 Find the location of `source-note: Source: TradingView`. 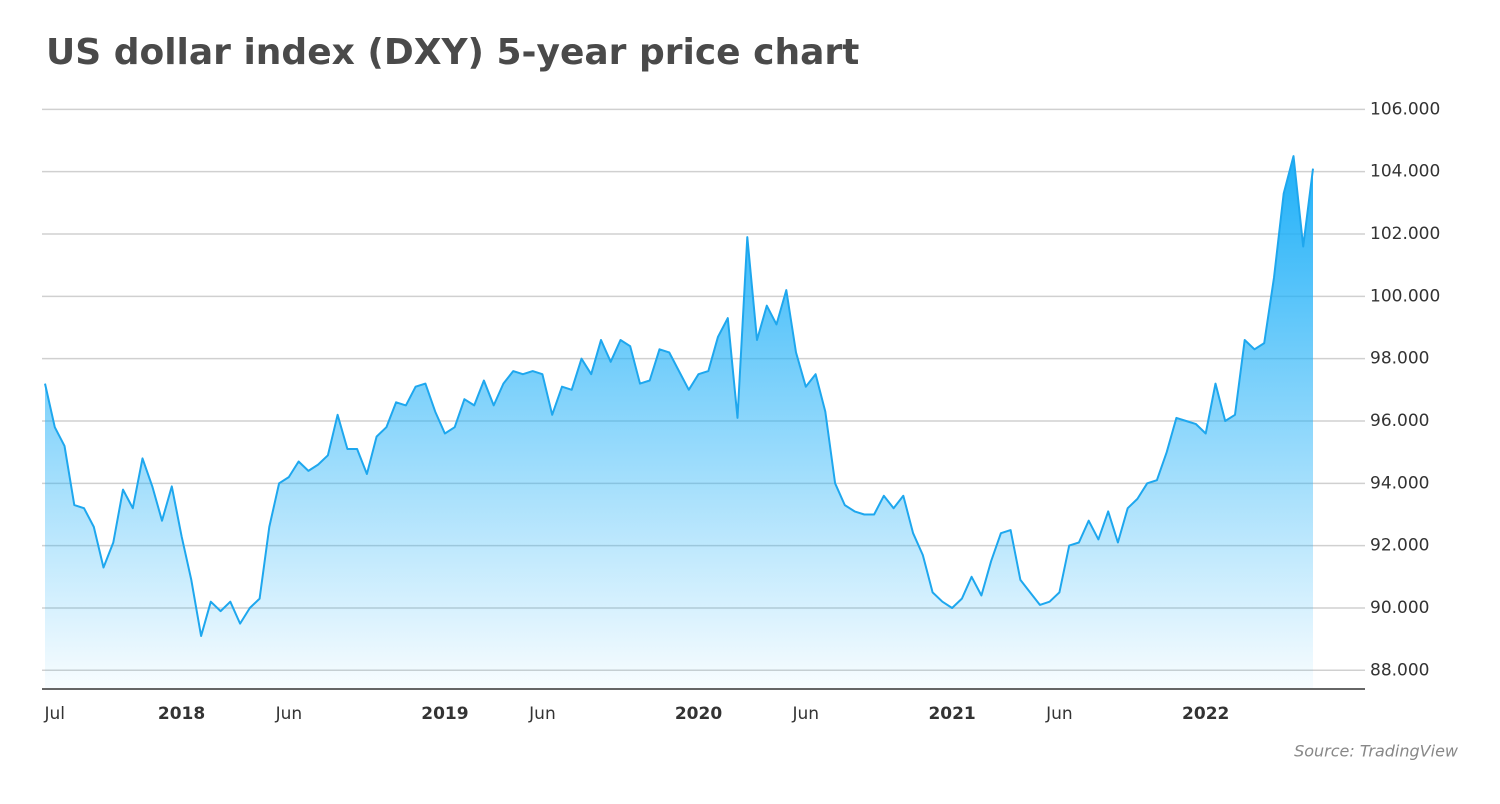

source-note: Source: TradingView is located at coordinates (1376, 751).